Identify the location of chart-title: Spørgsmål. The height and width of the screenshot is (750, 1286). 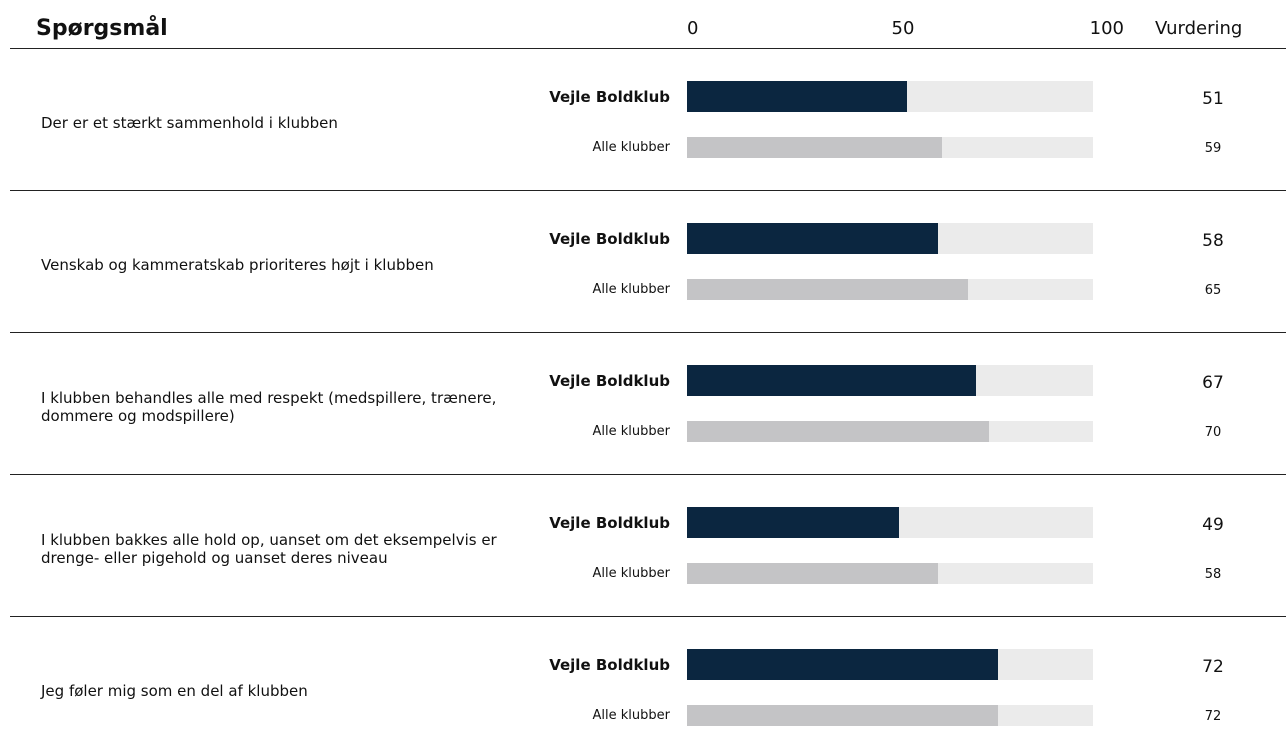
(102, 28).